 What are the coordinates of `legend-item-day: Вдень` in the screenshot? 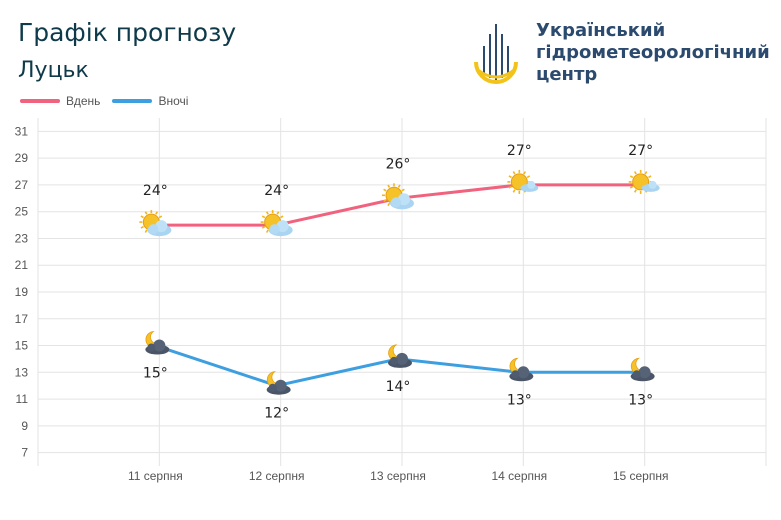 It's located at (60, 101).